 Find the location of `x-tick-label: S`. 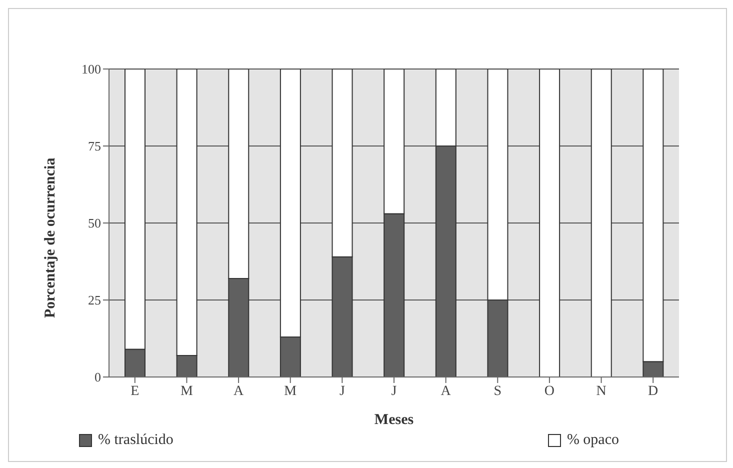

x-tick-label: S is located at coordinates (498, 391).